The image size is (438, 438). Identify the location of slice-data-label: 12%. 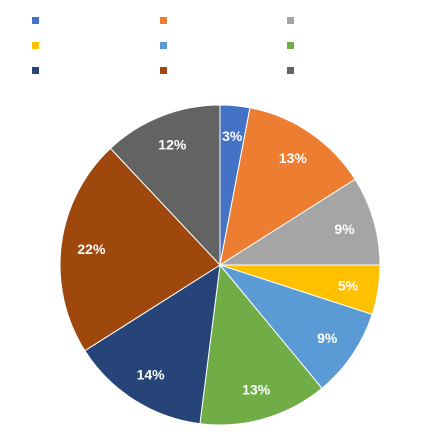
(172, 145).